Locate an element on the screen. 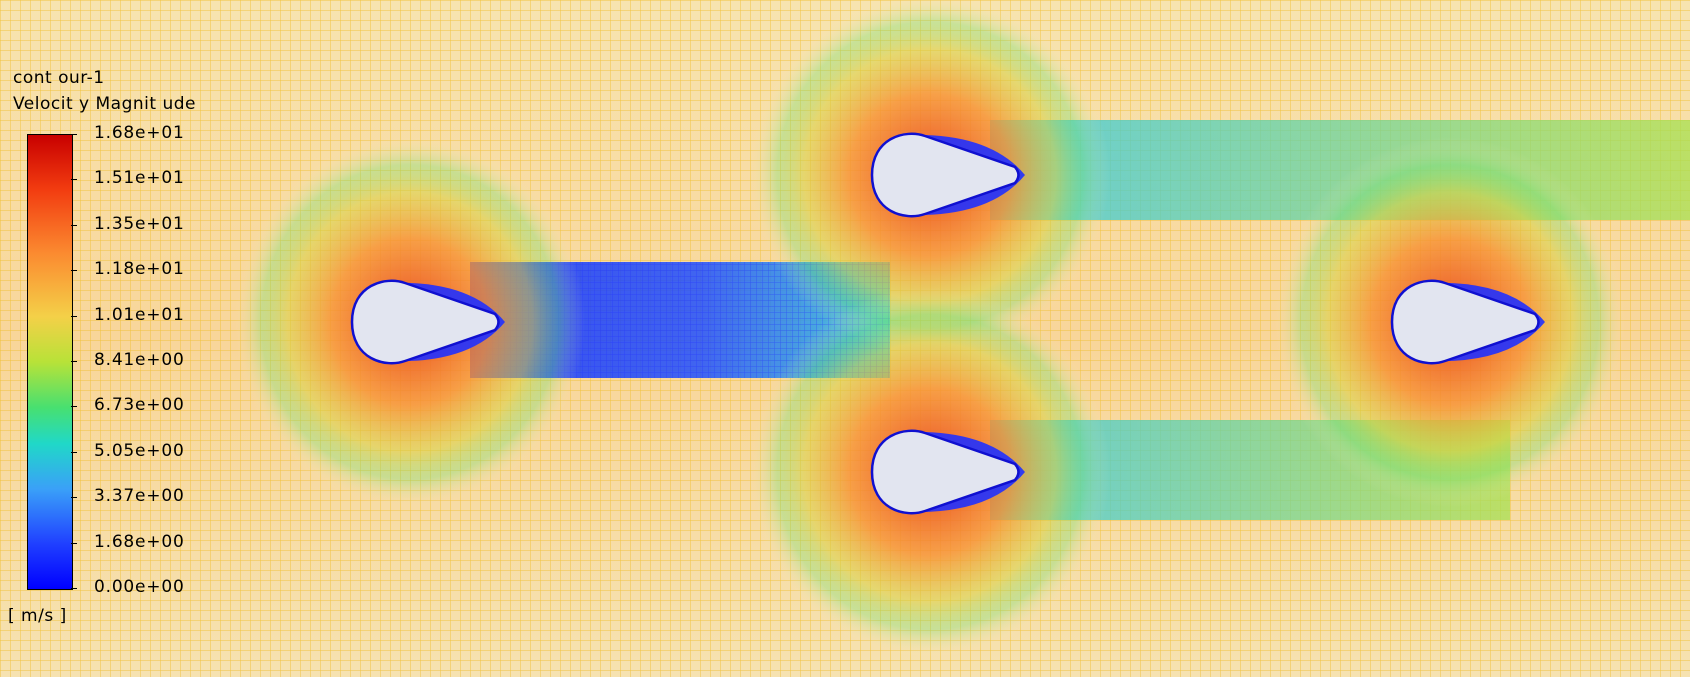 The width and height of the screenshot is (1690, 677). colorbar-tick-label: 0.00e+00 is located at coordinates (139, 587).